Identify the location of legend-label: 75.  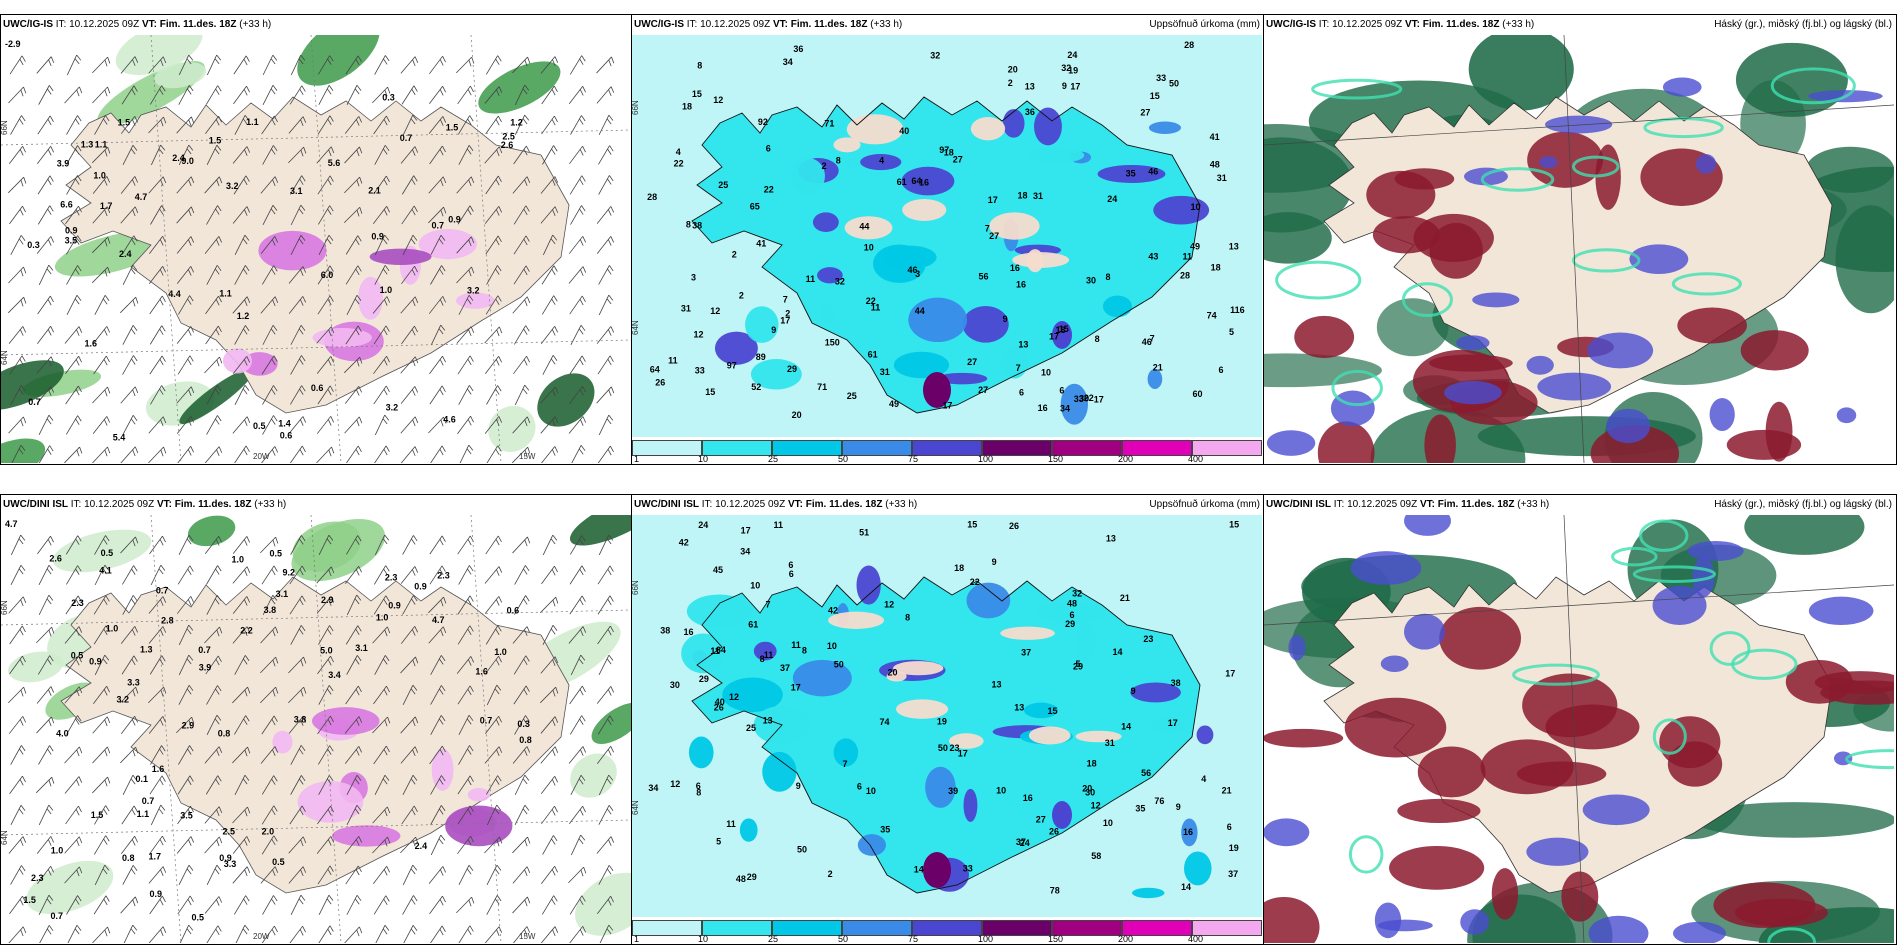
(913, 459).